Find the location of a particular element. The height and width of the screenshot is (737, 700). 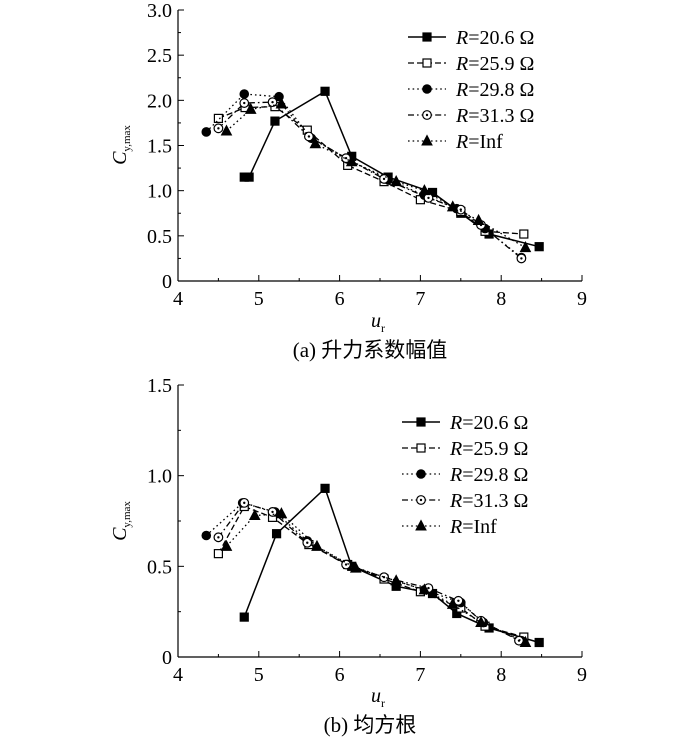

legend-entry-1: R=20.6 Ω is located at coordinates (471, 38).